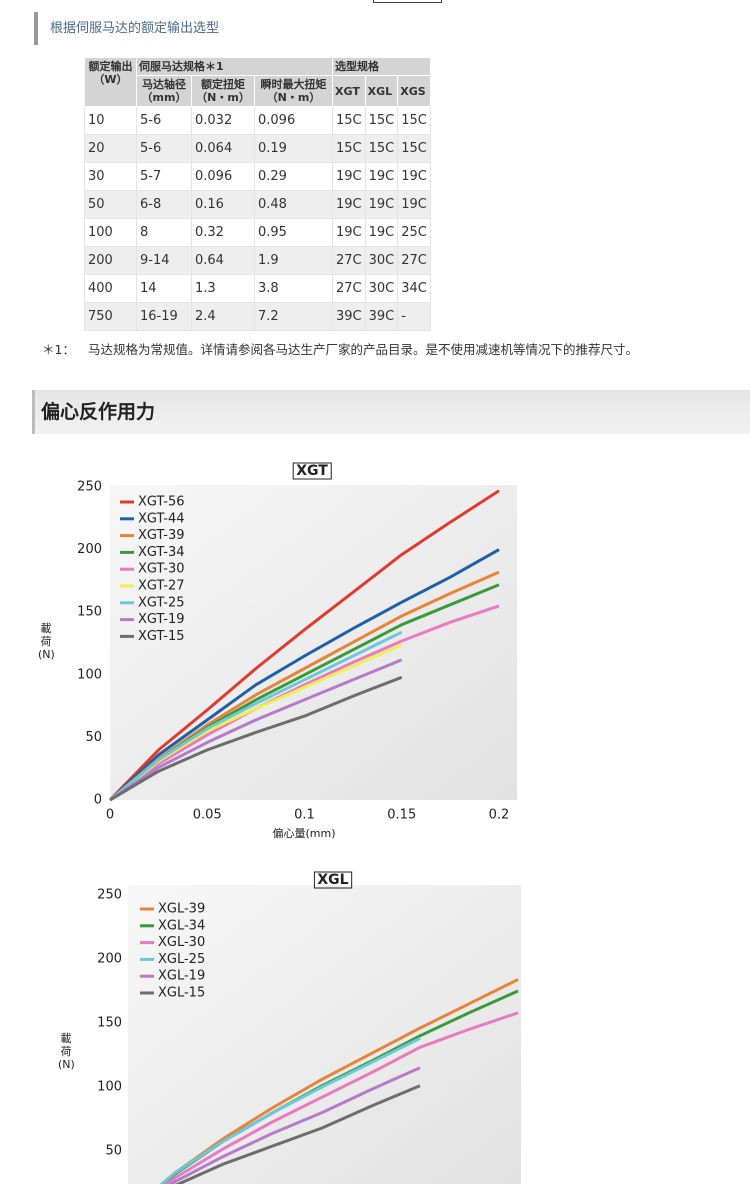  Describe the element at coordinates (257, 288) in the screenshot. I see `table-row: 400 14 1.3 3.8 27C 30C 34C` at that location.